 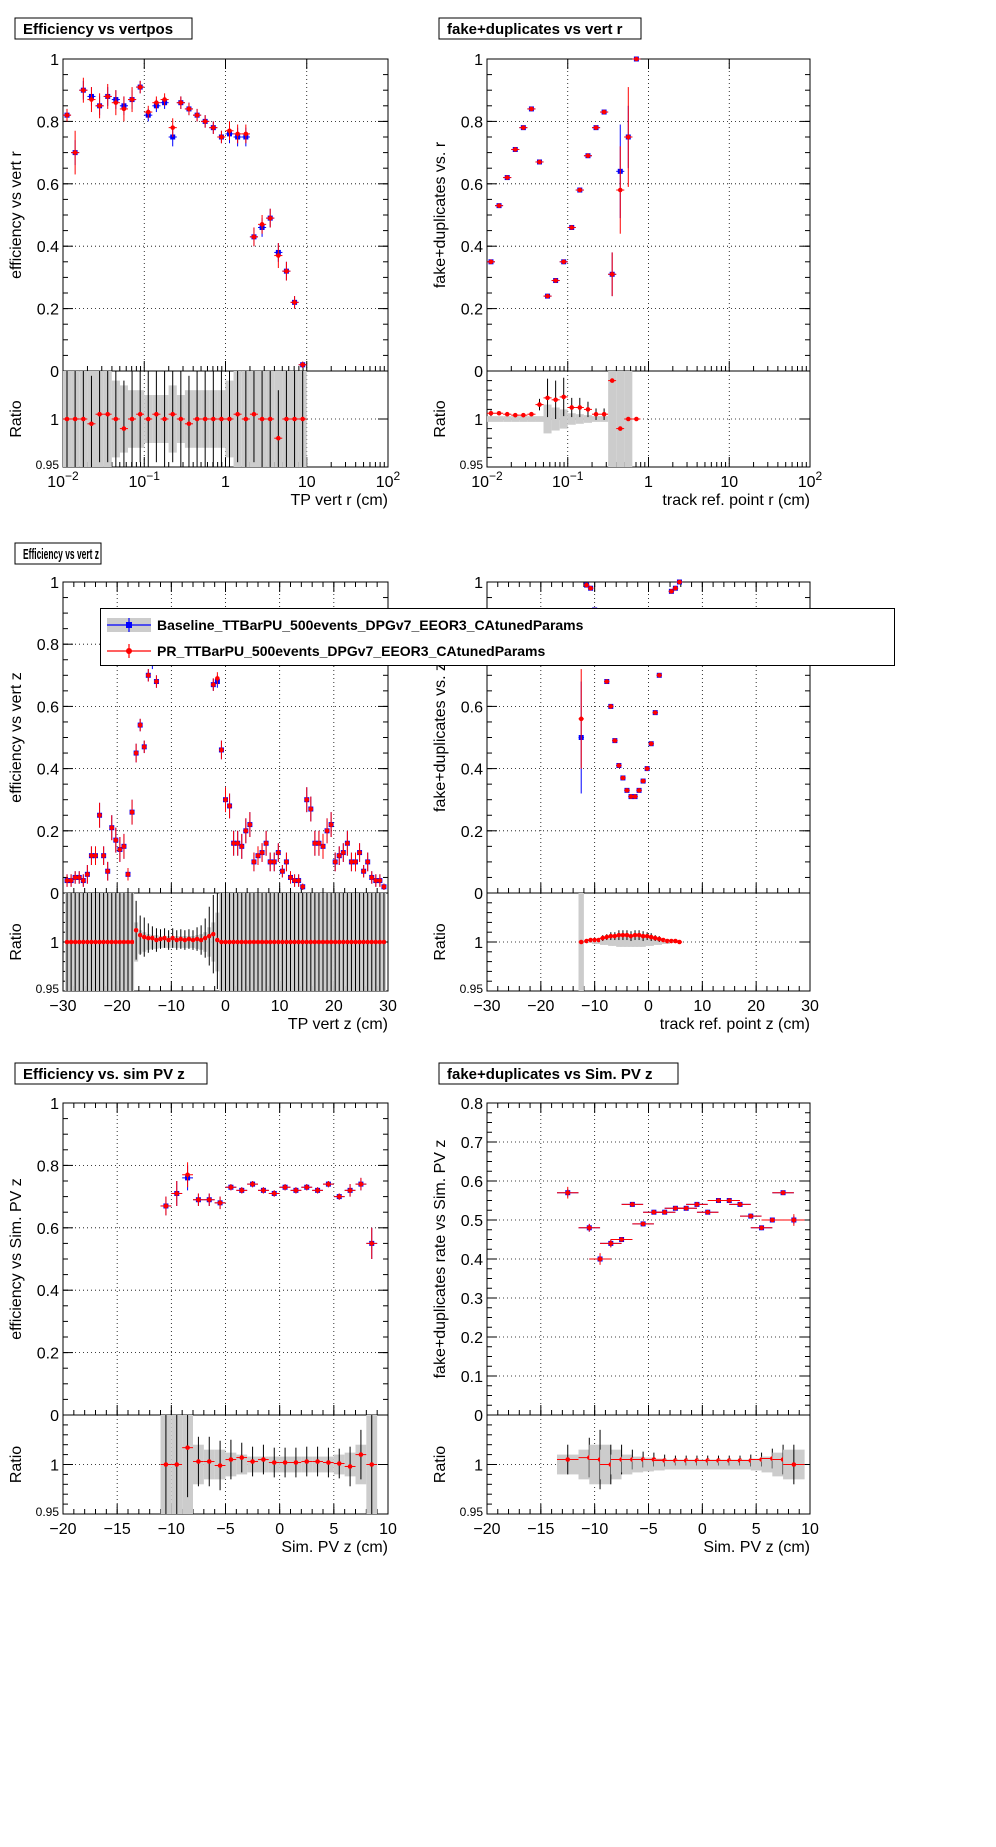 I want to click on x-tick-label: −20, so click(x=486, y=1529).